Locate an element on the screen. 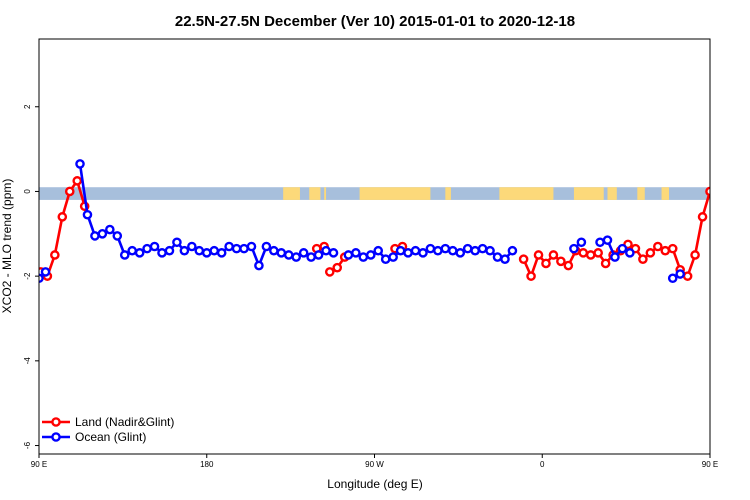 The height and width of the screenshot is (500, 750). y-axis-label: XCO2 - MLO trend (ppm) is located at coordinates (7, 246).